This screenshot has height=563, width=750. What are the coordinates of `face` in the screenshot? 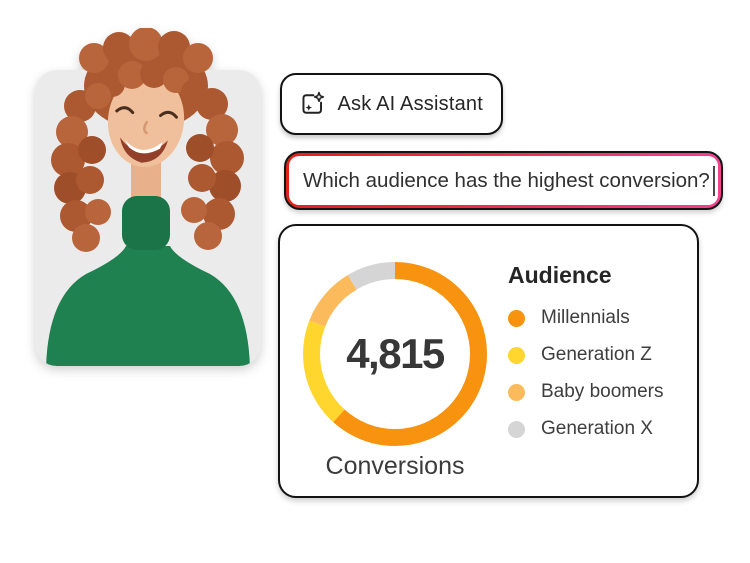 It's located at (146, 120).